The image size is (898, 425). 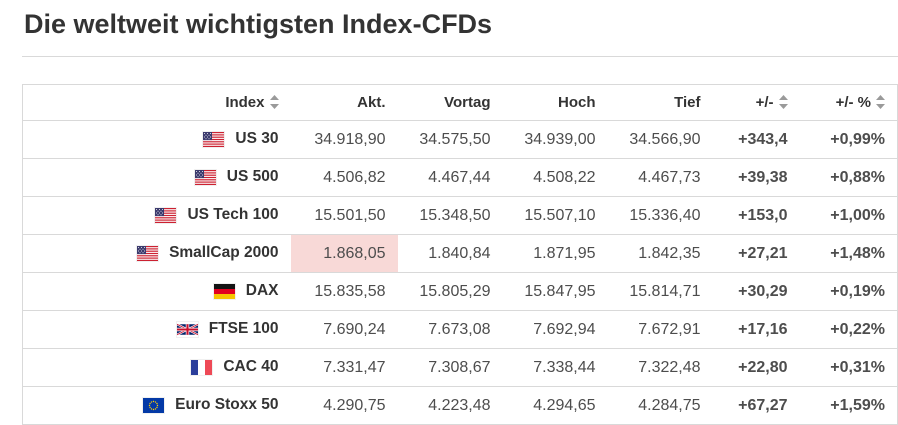 What do you see at coordinates (156, 102) in the screenshot?
I see `column-header-index: Index` at bounding box center [156, 102].